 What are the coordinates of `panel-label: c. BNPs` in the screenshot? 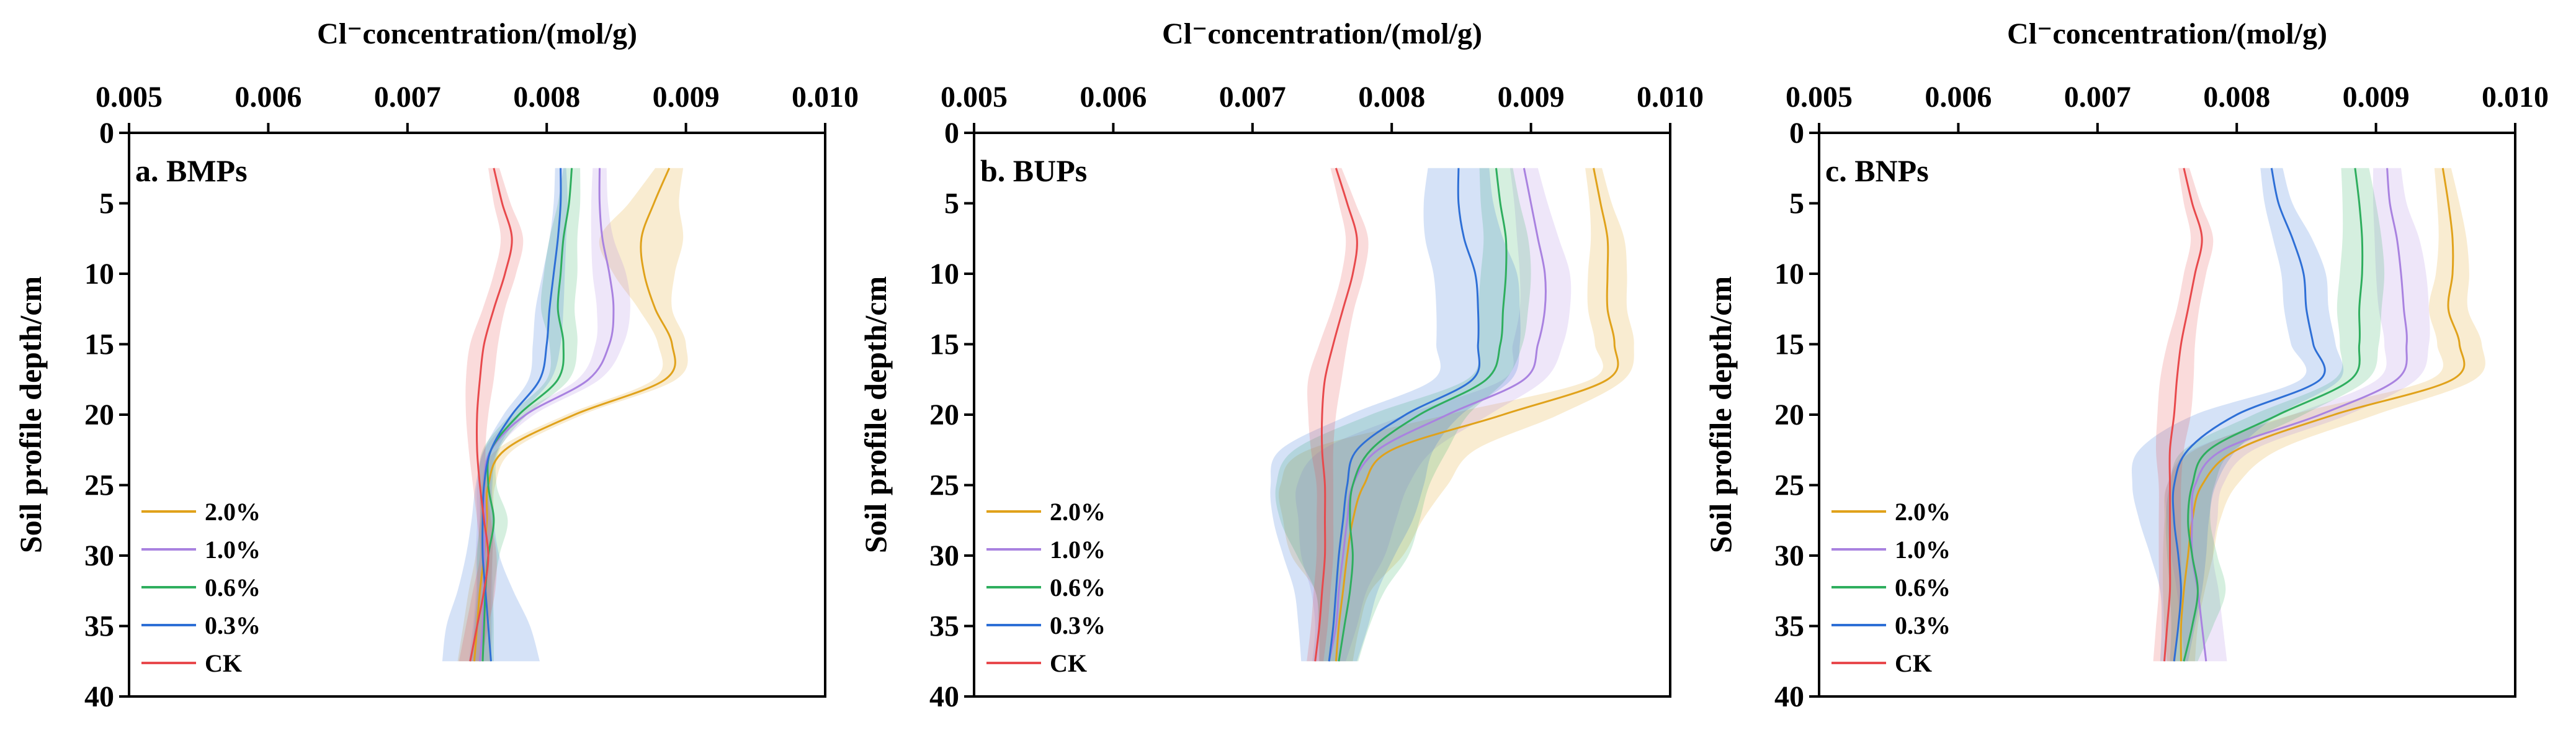 It's located at (1877, 170).